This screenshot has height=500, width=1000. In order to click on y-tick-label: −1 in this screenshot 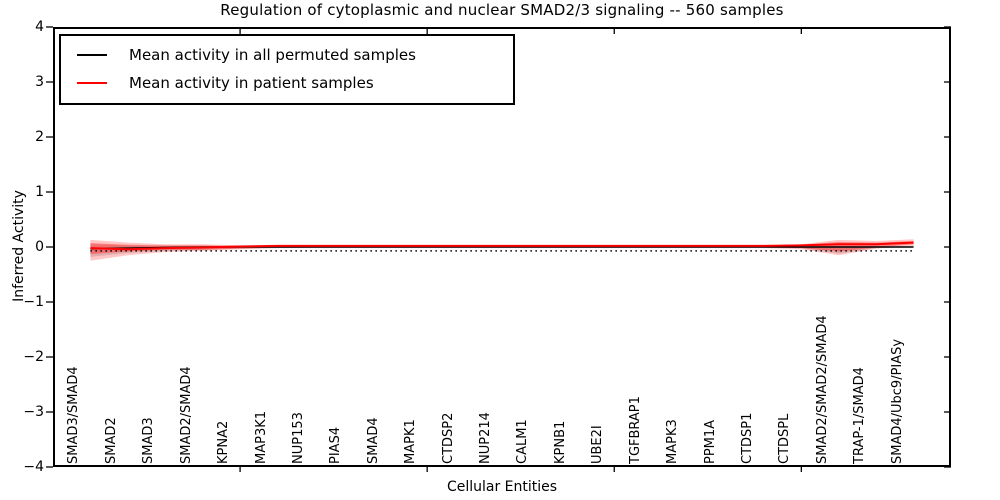, I will do `click(33, 302)`.